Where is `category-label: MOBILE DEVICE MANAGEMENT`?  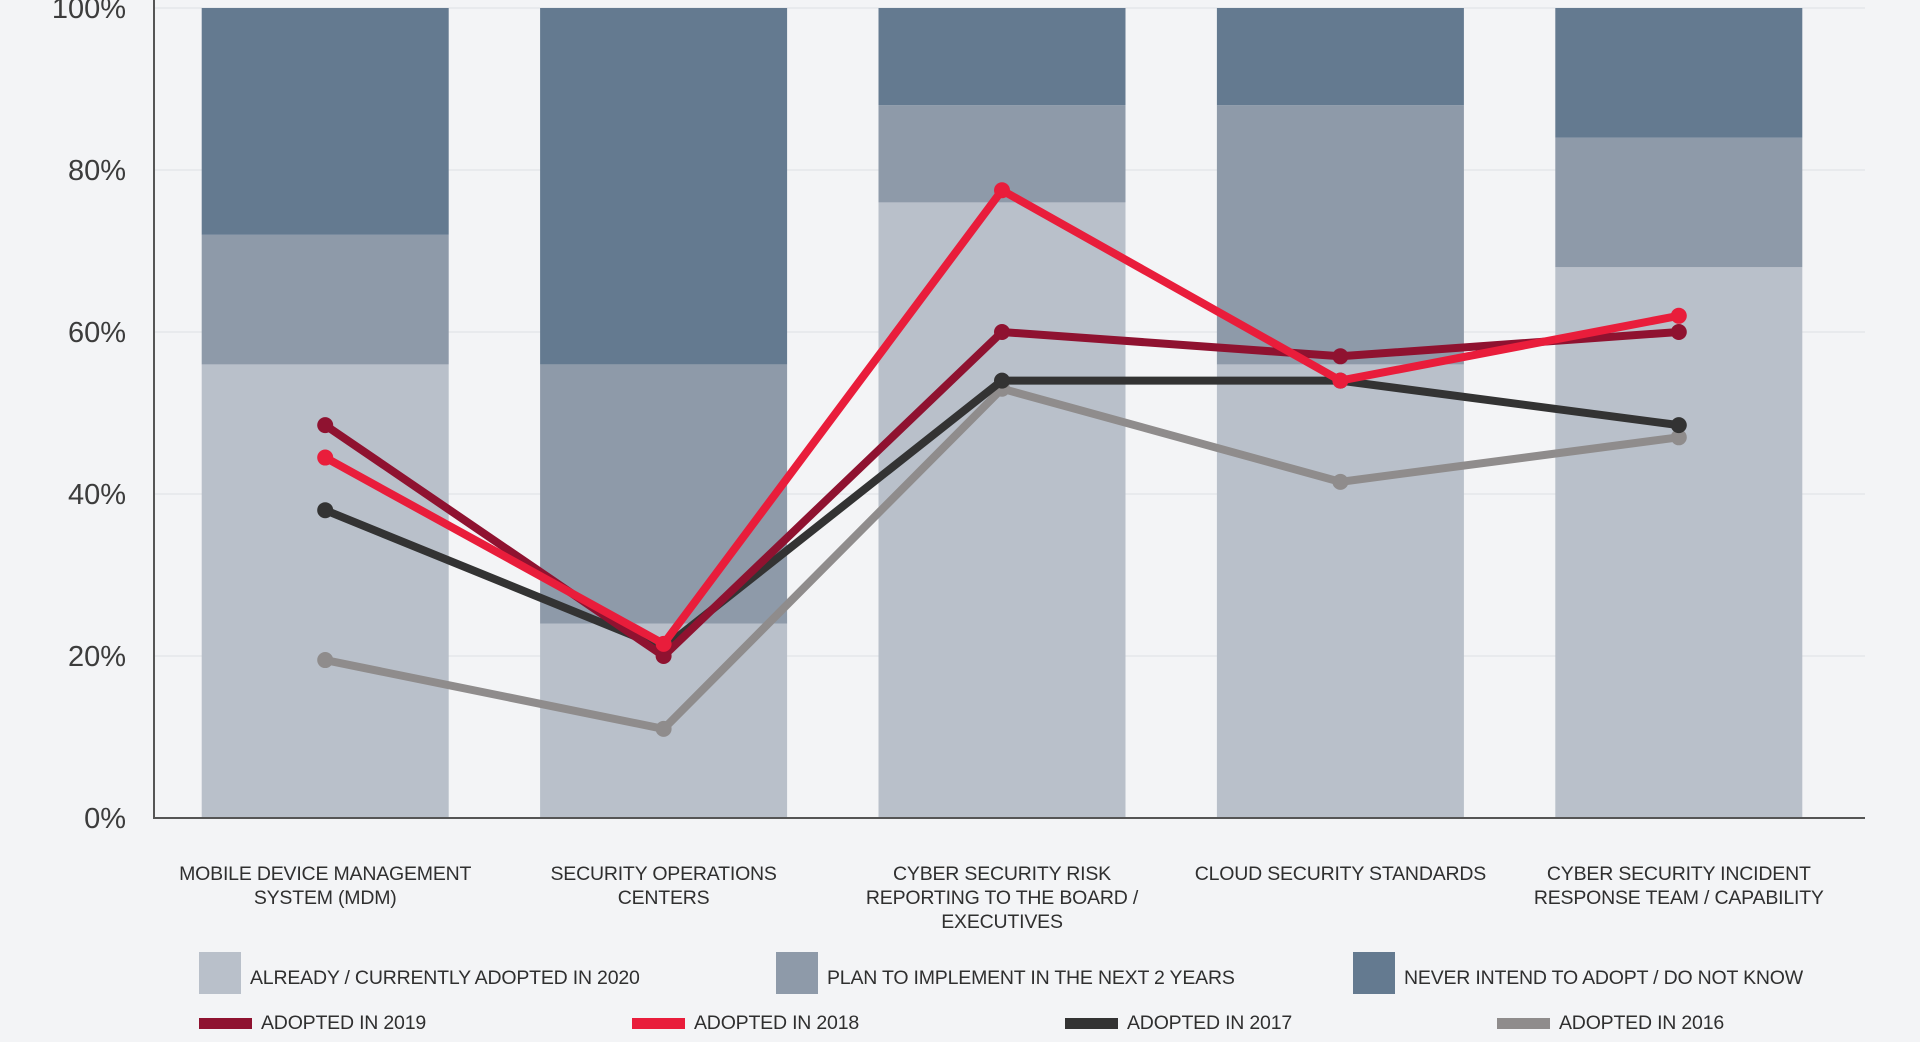 category-label: MOBILE DEVICE MANAGEMENT is located at coordinates (325, 874).